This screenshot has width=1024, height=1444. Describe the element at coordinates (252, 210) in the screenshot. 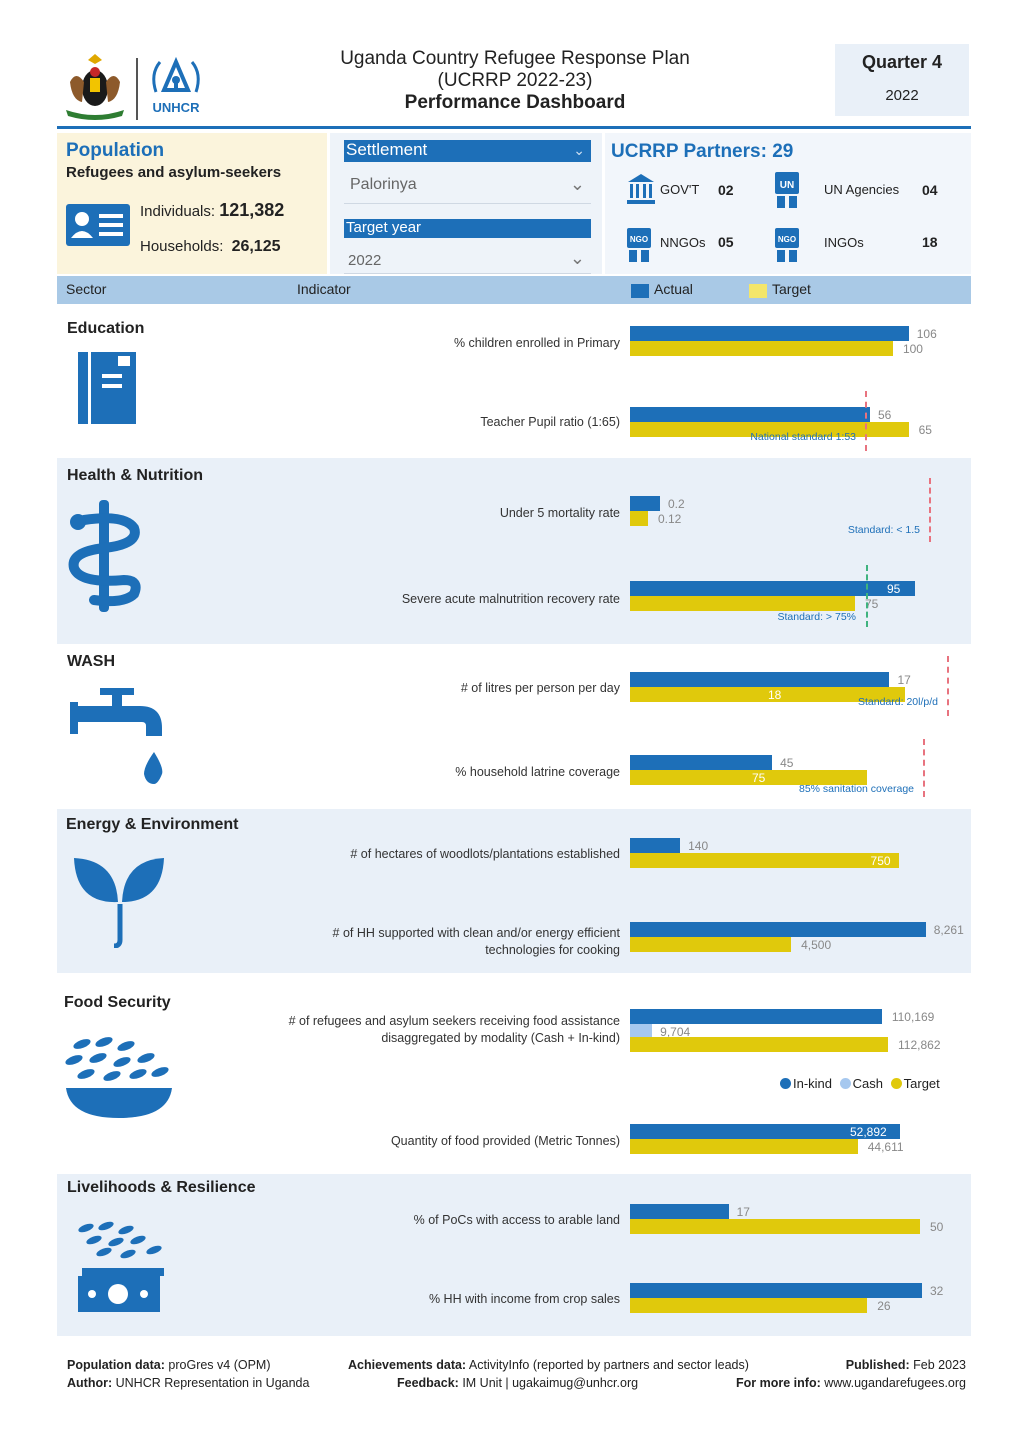

I see `individuals-value: 121,382` at that location.